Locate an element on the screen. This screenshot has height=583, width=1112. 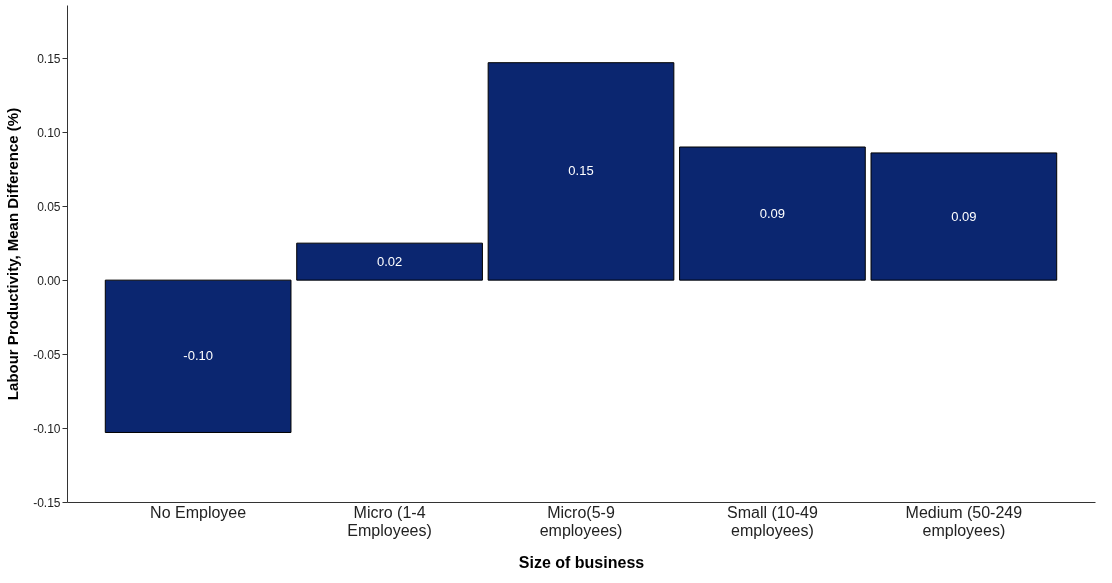
y-tick-label: 0.15 is located at coordinates (49, 58).